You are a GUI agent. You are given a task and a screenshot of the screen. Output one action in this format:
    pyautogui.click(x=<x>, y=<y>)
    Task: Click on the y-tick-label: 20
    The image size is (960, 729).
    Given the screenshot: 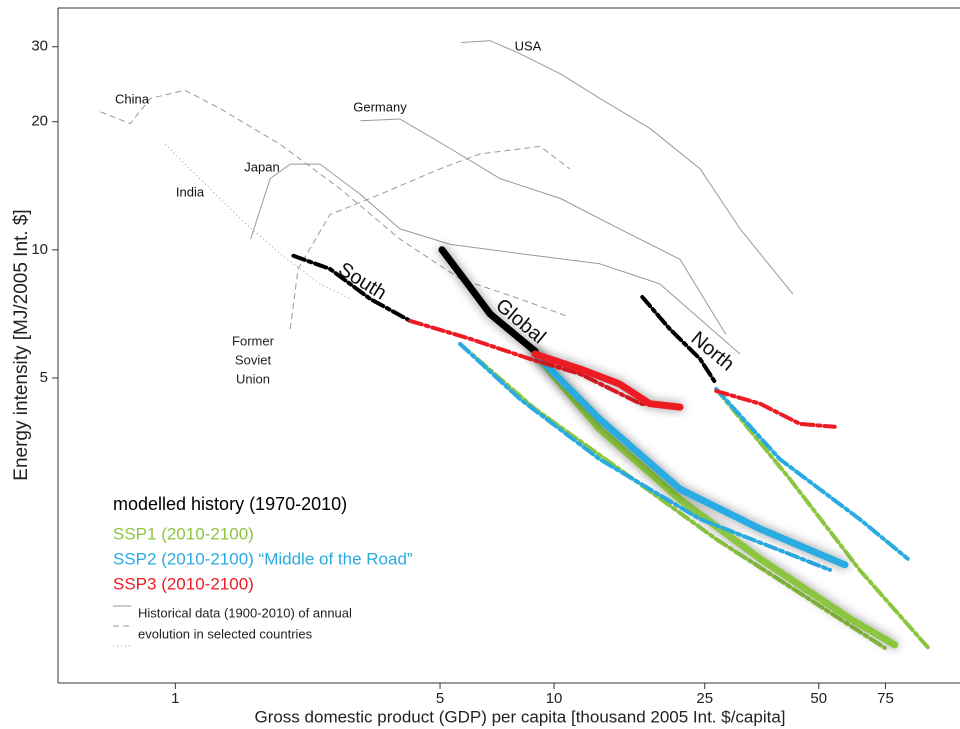 What is the action you would take?
    pyautogui.click(x=39, y=121)
    